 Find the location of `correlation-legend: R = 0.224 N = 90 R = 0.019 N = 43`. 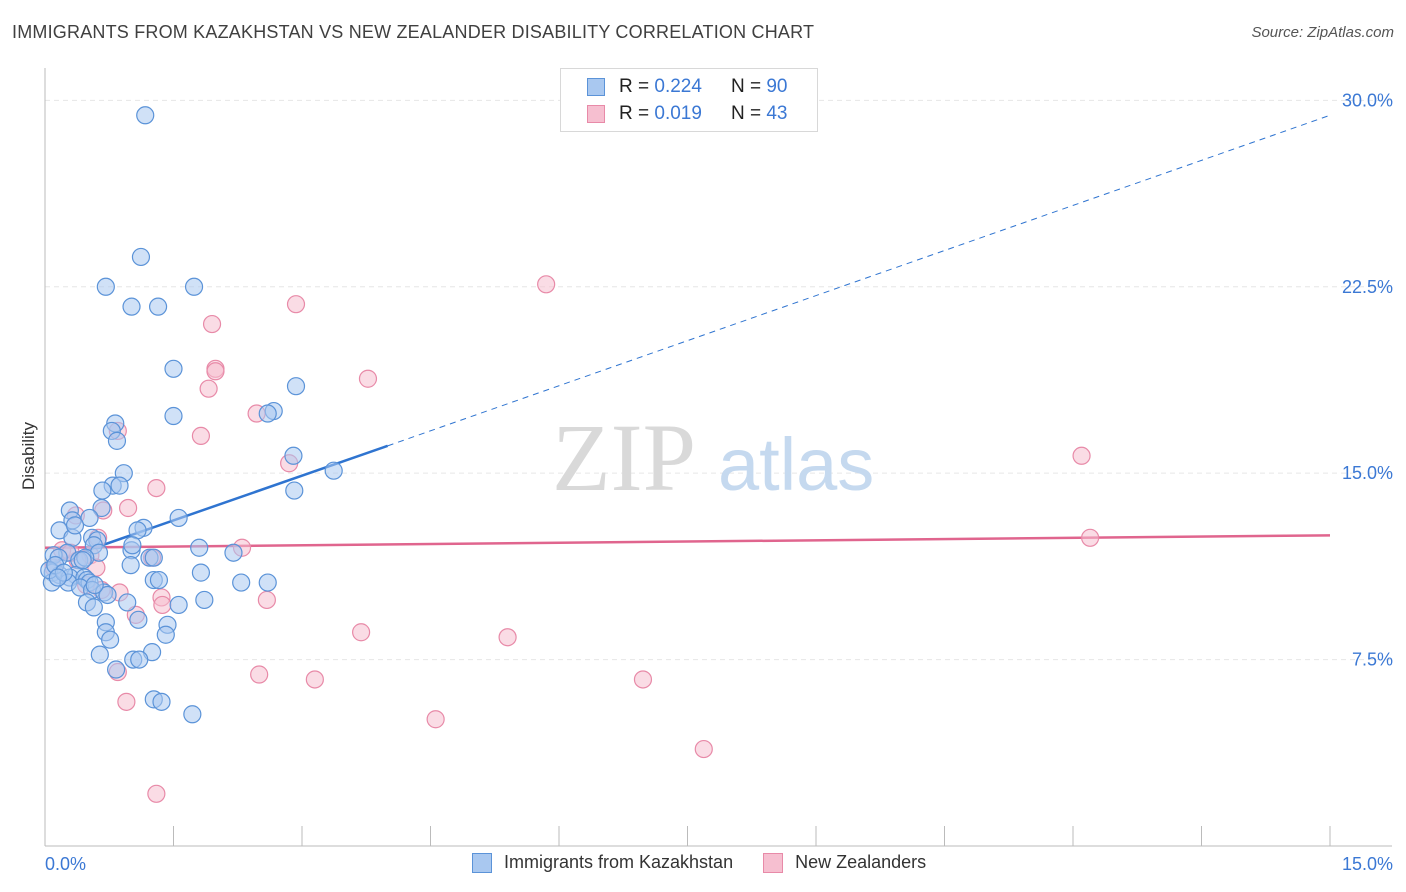

correlation-legend: R = 0.224 N = 90 R = 0.019 N = 43 is located at coordinates (689, 100).